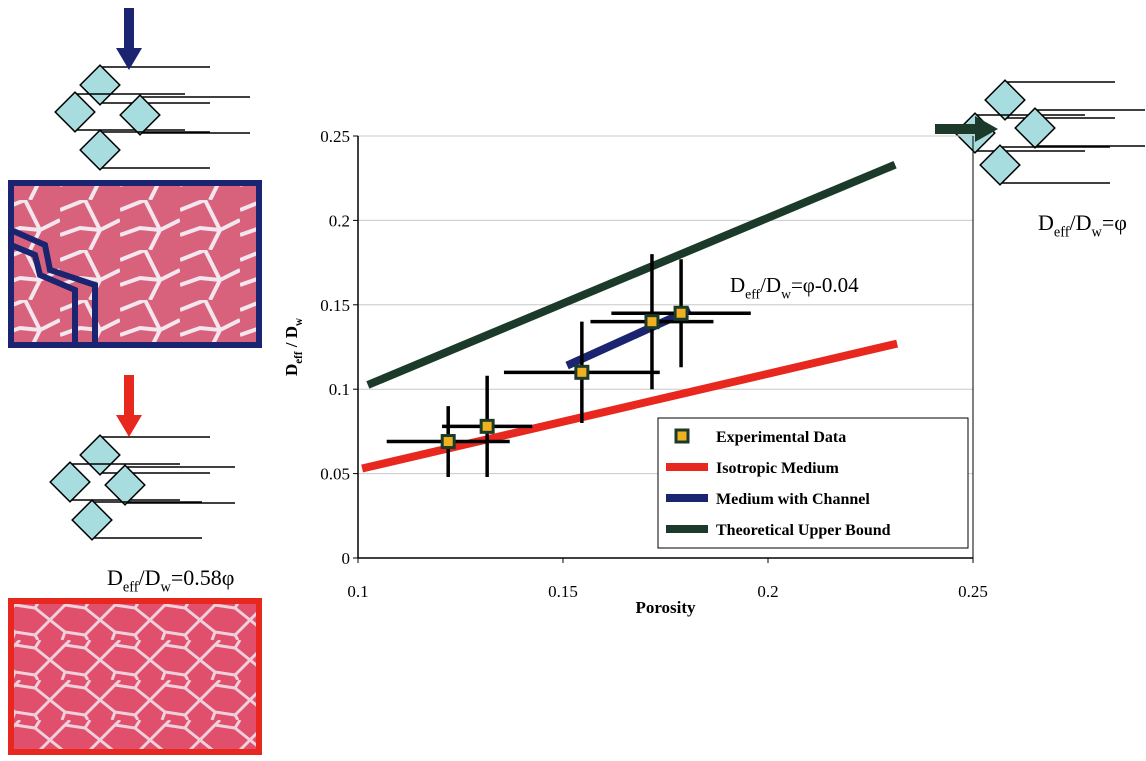 This screenshot has height=761, width=1146. What do you see at coordinates (339, 389) in the screenshot?
I see `y-tick-label: 0.1` at bounding box center [339, 389].